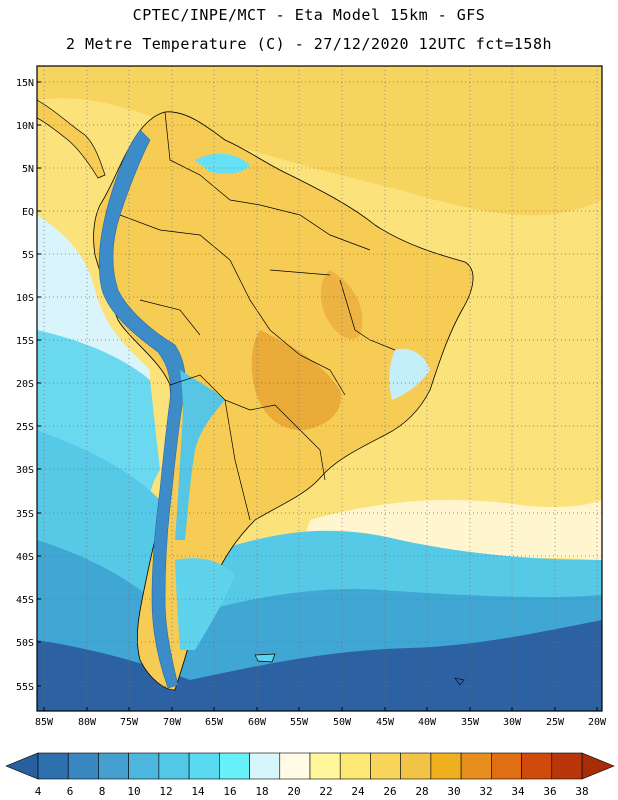  I want to click on lon-label: 50W, so click(342, 722).